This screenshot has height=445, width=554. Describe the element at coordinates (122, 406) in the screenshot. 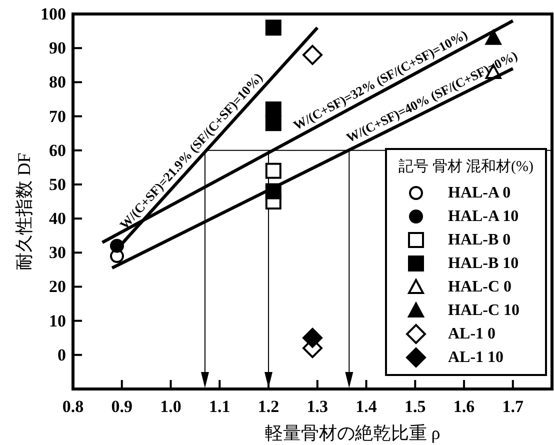

I see `x-tick-label: 0.9` at that location.